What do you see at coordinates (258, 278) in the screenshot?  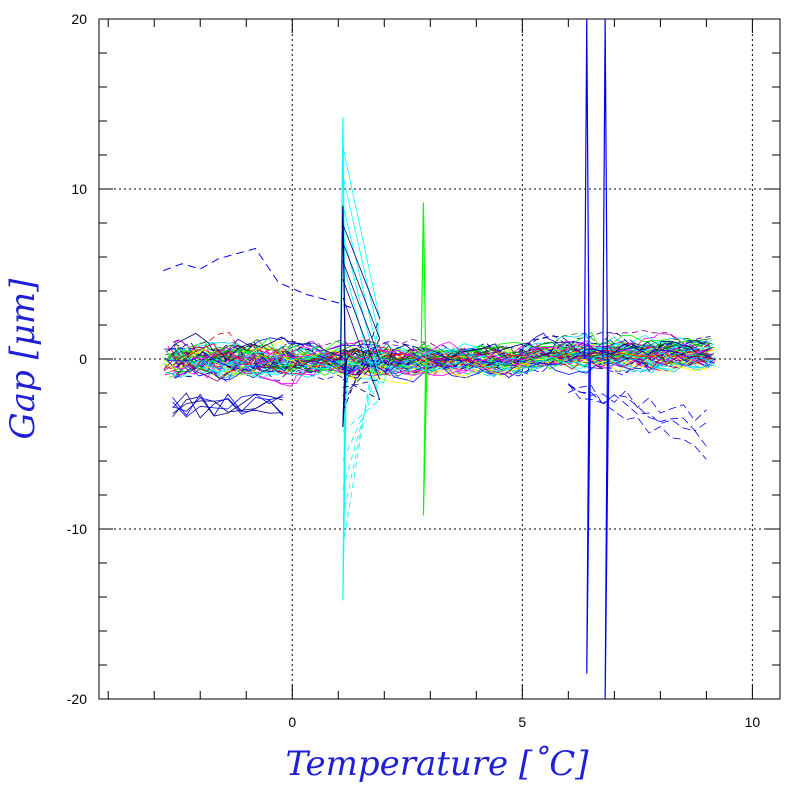 I see `outlier-trace` at bounding box center [258, 278].